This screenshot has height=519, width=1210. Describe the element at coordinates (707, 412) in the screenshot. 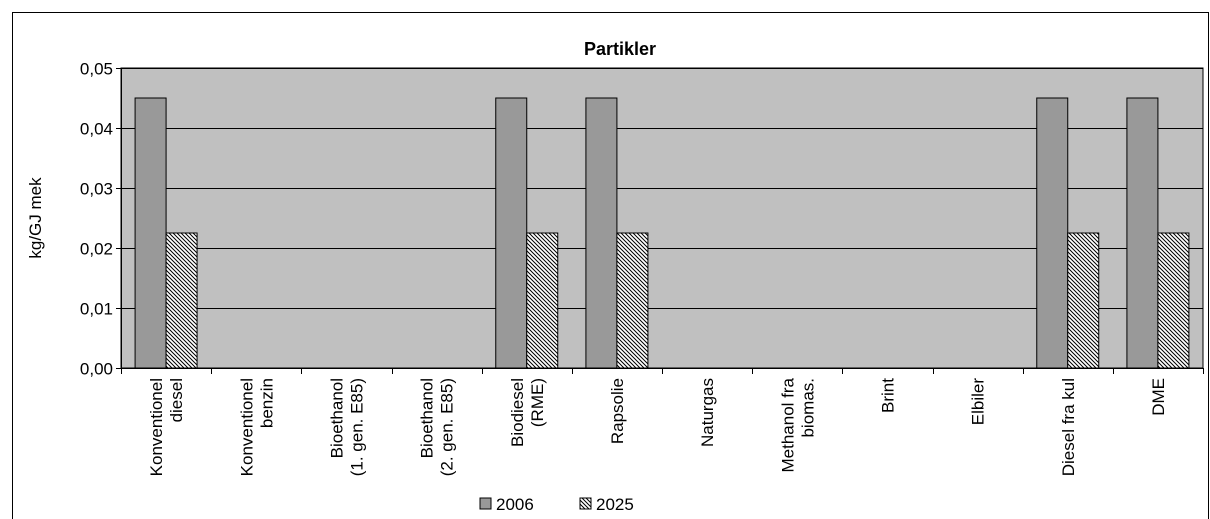

I see `x-tick-label: Naturgas` at that location.